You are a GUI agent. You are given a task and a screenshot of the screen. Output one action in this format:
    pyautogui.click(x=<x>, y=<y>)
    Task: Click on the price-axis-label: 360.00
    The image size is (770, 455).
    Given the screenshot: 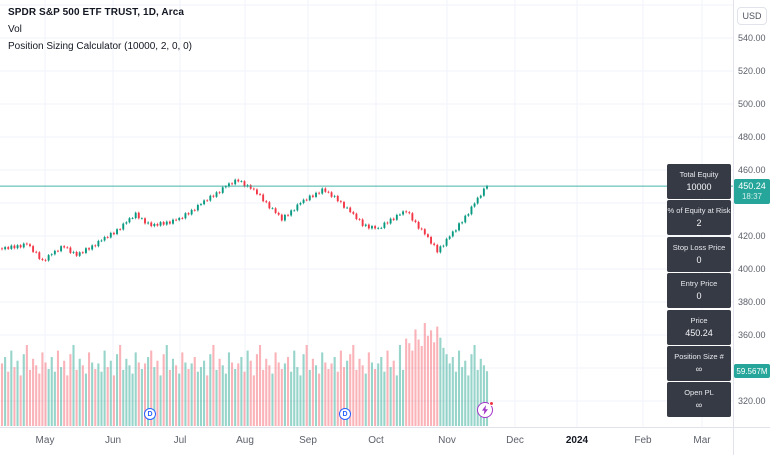 What is the action you would take?
    pyautogui.click(x=752, y=335)
    